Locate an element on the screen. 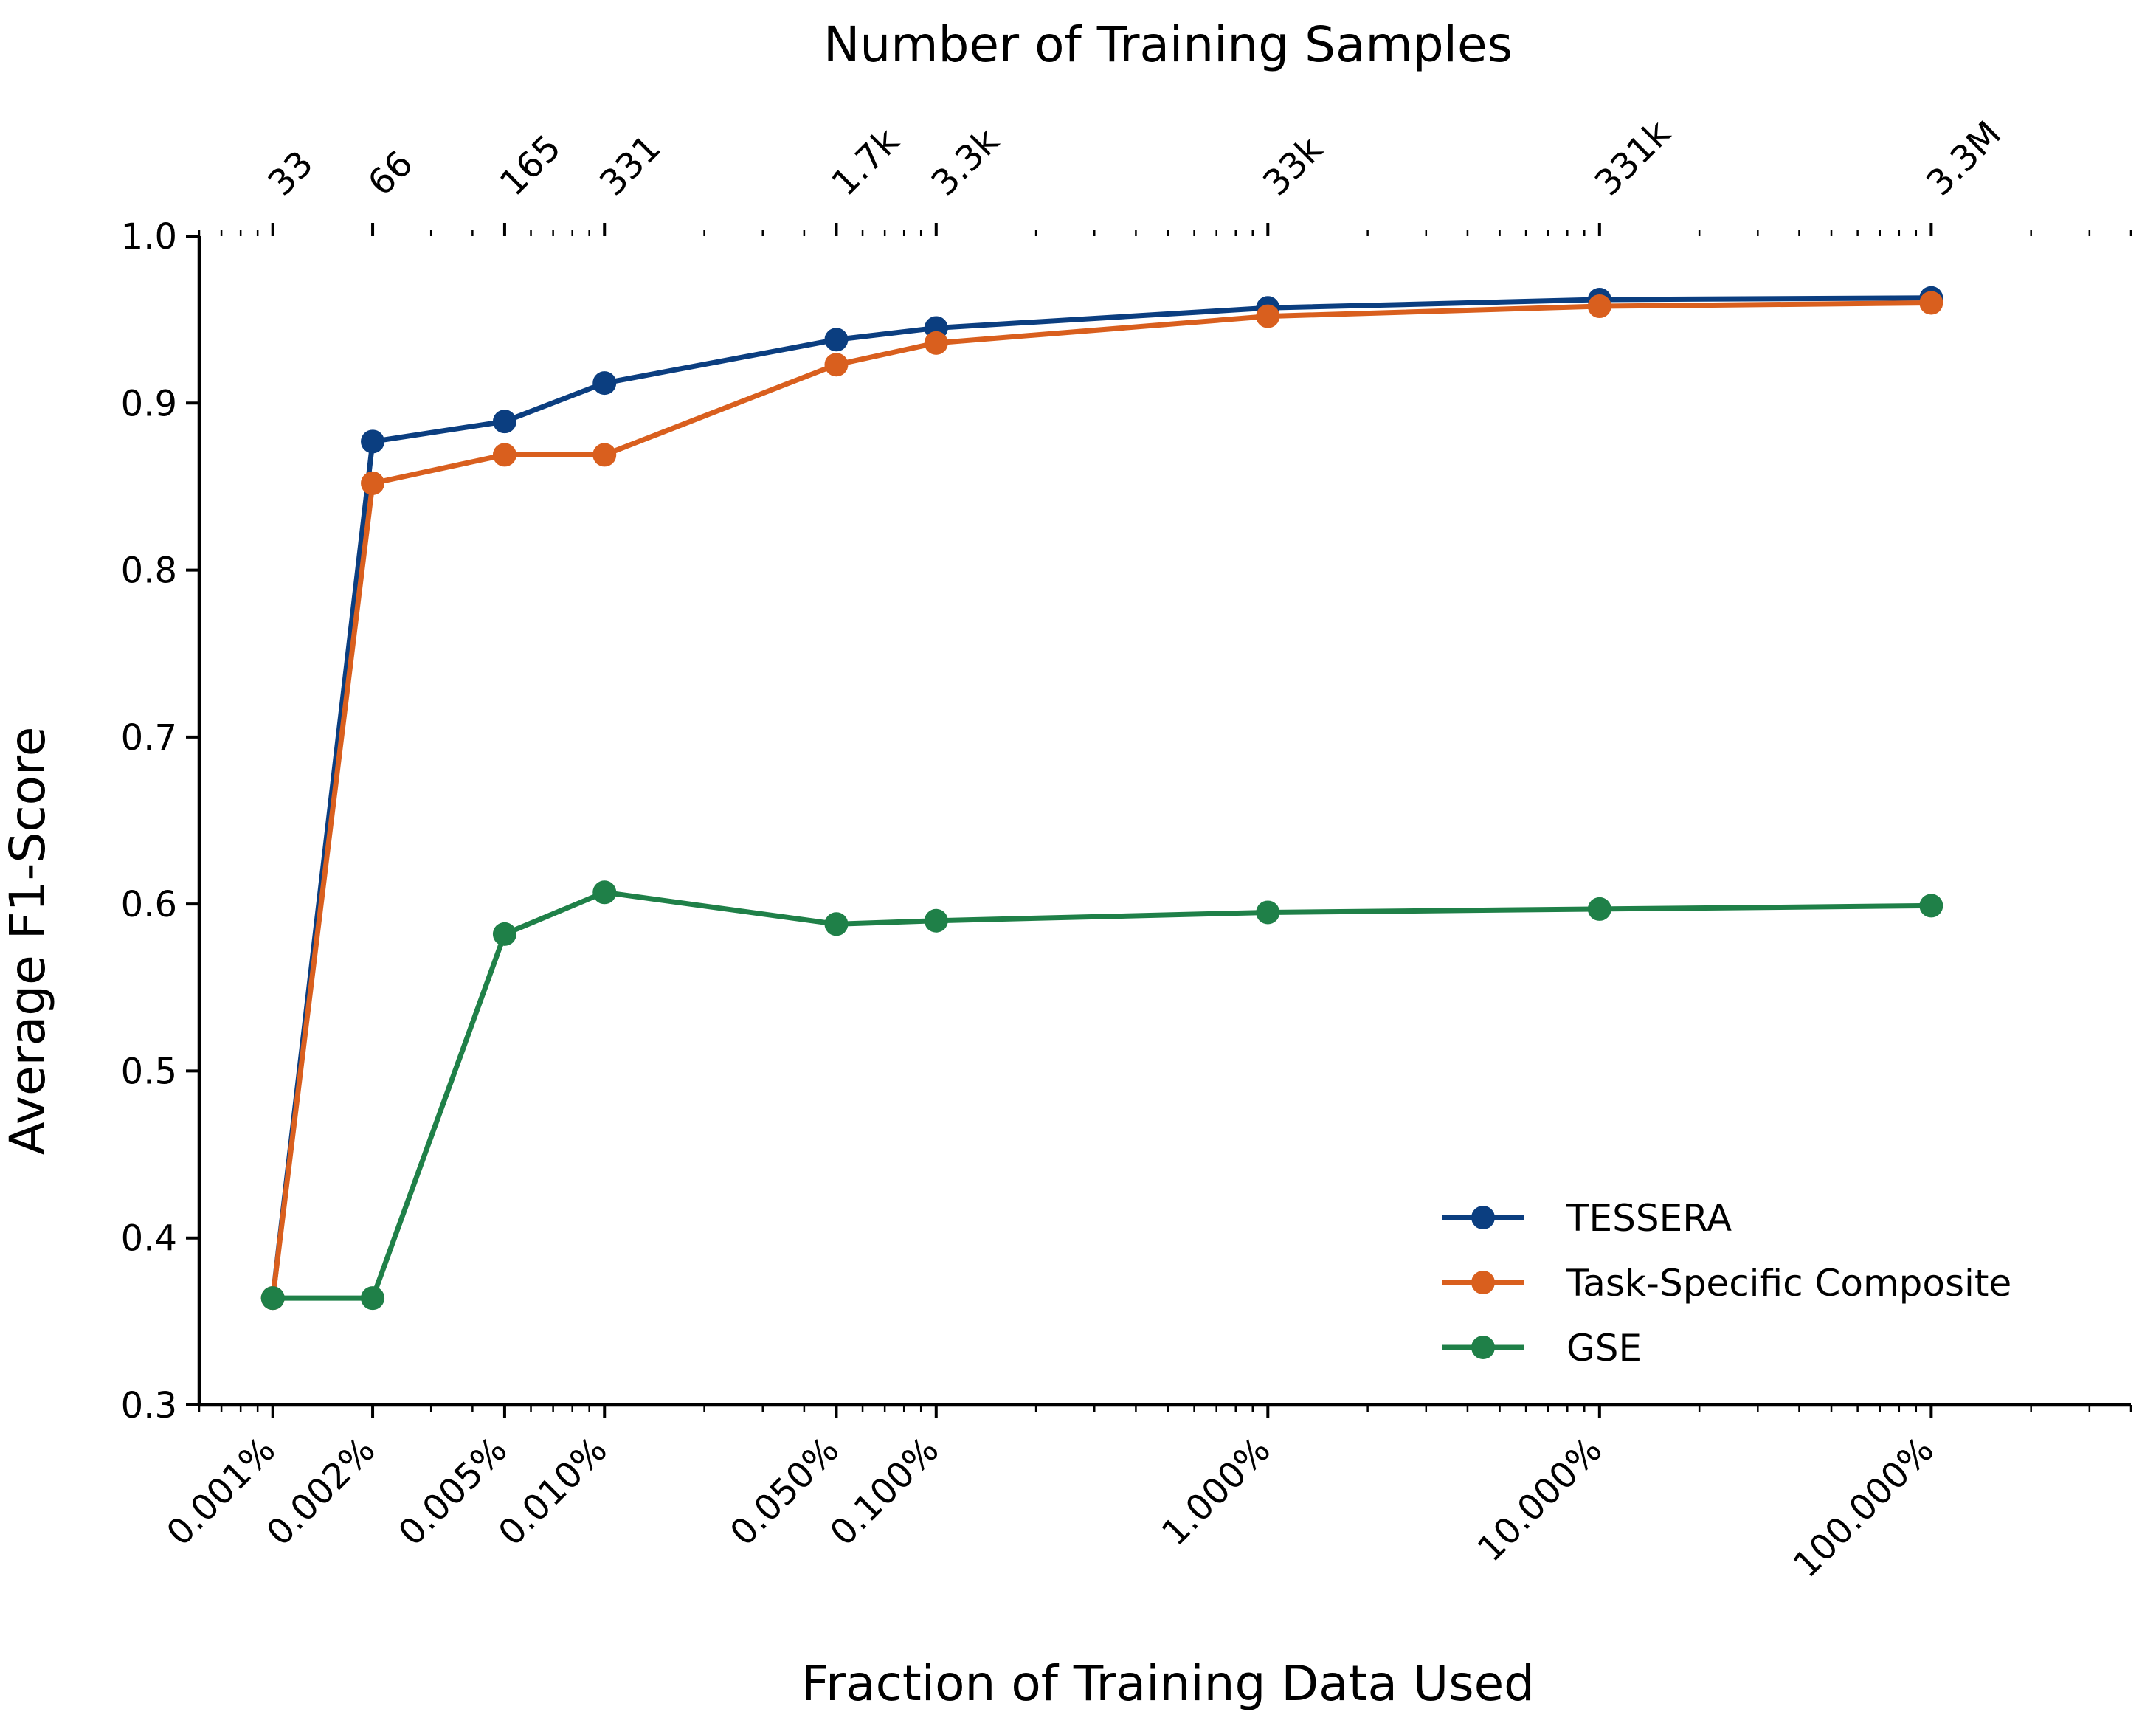 This screenshot has height=1723, width=2156. legend-entry: GSE is located at coordinates (1542, 1348).